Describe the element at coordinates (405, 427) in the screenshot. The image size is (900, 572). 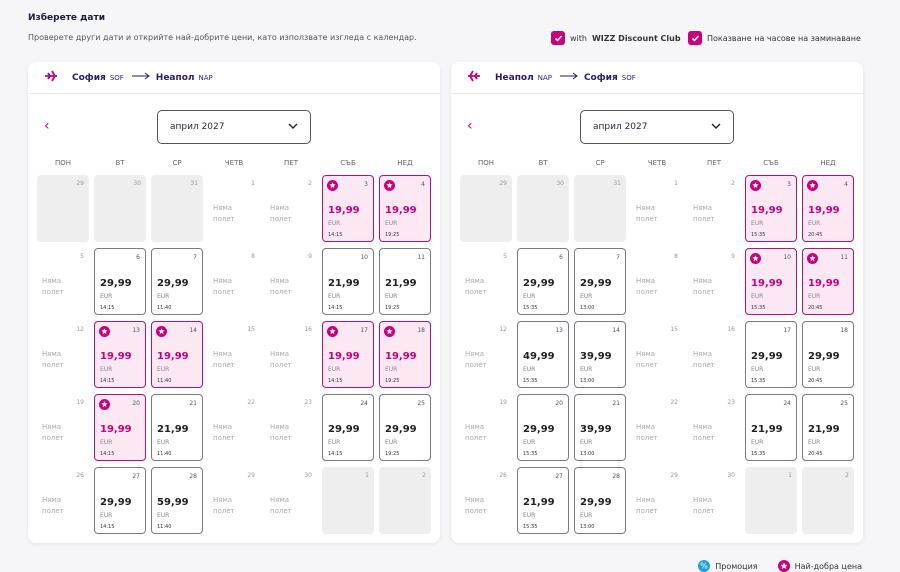
I see `day-cell: 25 29,99 EUR 19:25` at that location.